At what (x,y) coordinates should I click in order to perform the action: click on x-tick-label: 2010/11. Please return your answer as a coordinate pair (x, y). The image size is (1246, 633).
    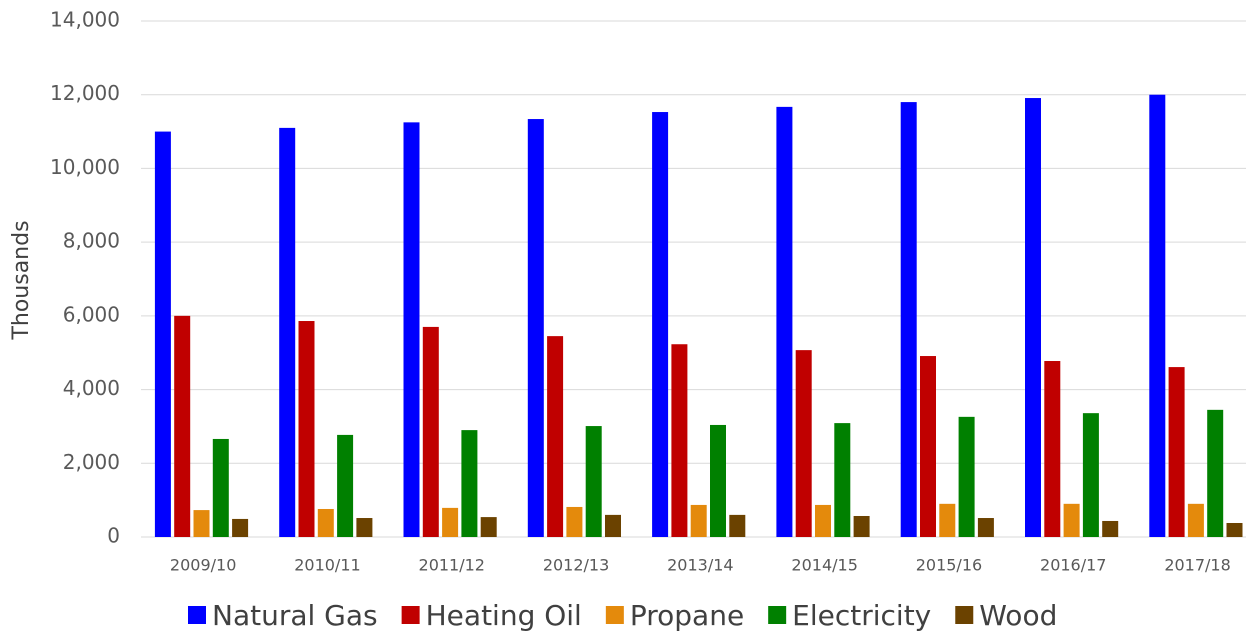
    Looking at the image, I should click on (327, 565).